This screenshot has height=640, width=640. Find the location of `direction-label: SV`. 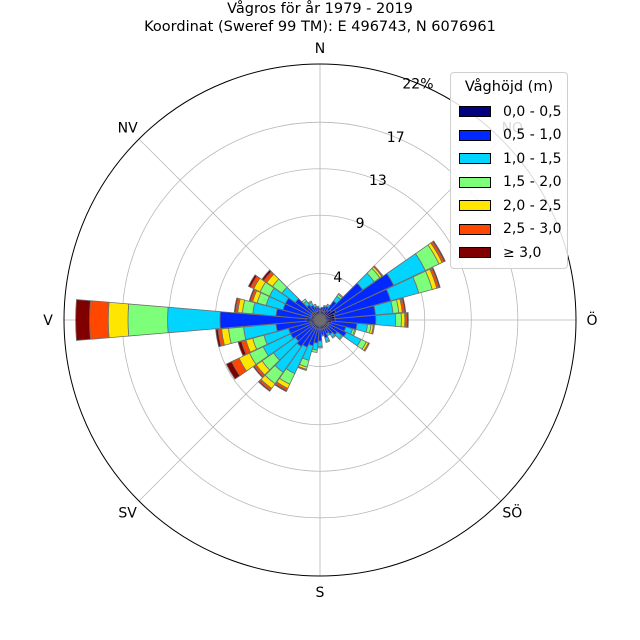

direction-label: SV is located at coordinates (127, 513).